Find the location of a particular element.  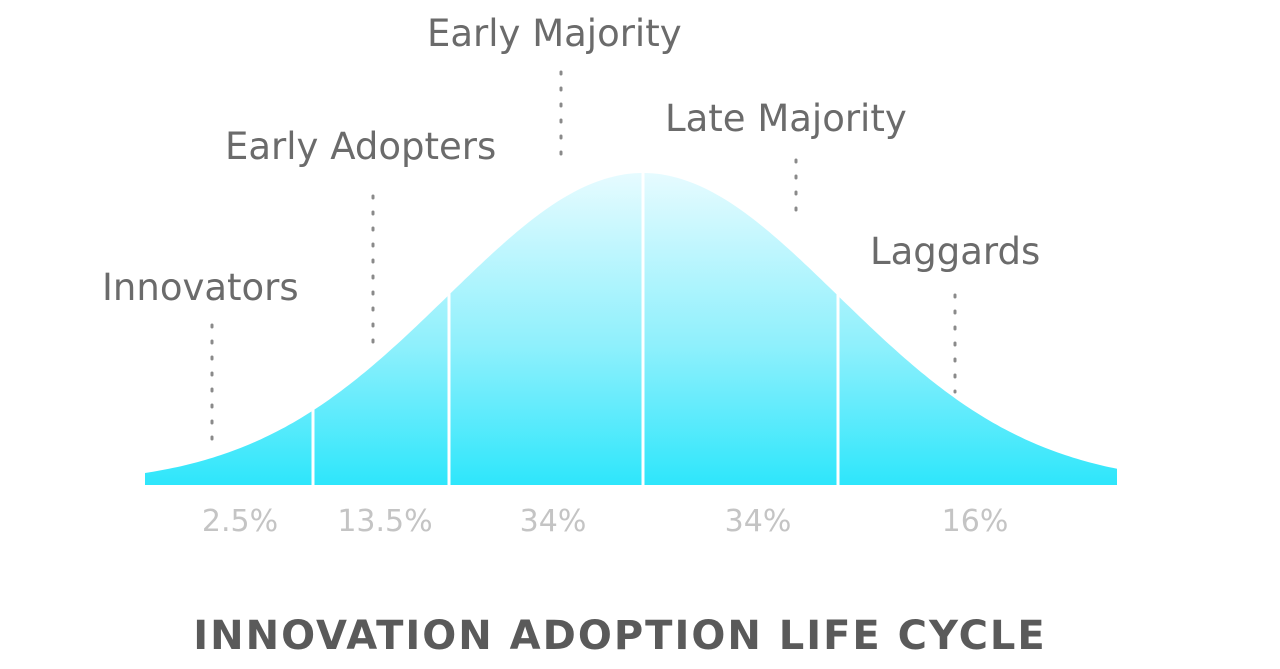

label-early-majority: Early Majority is located at coordinates (554, 33).